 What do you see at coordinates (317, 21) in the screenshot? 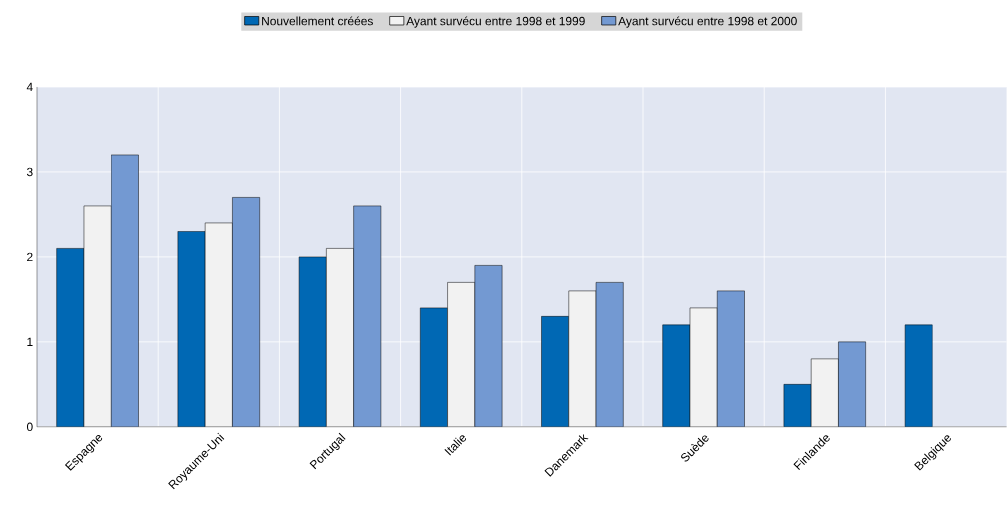
I see `legend-label: Nouvellement créées` at bounding box center [317, 21].